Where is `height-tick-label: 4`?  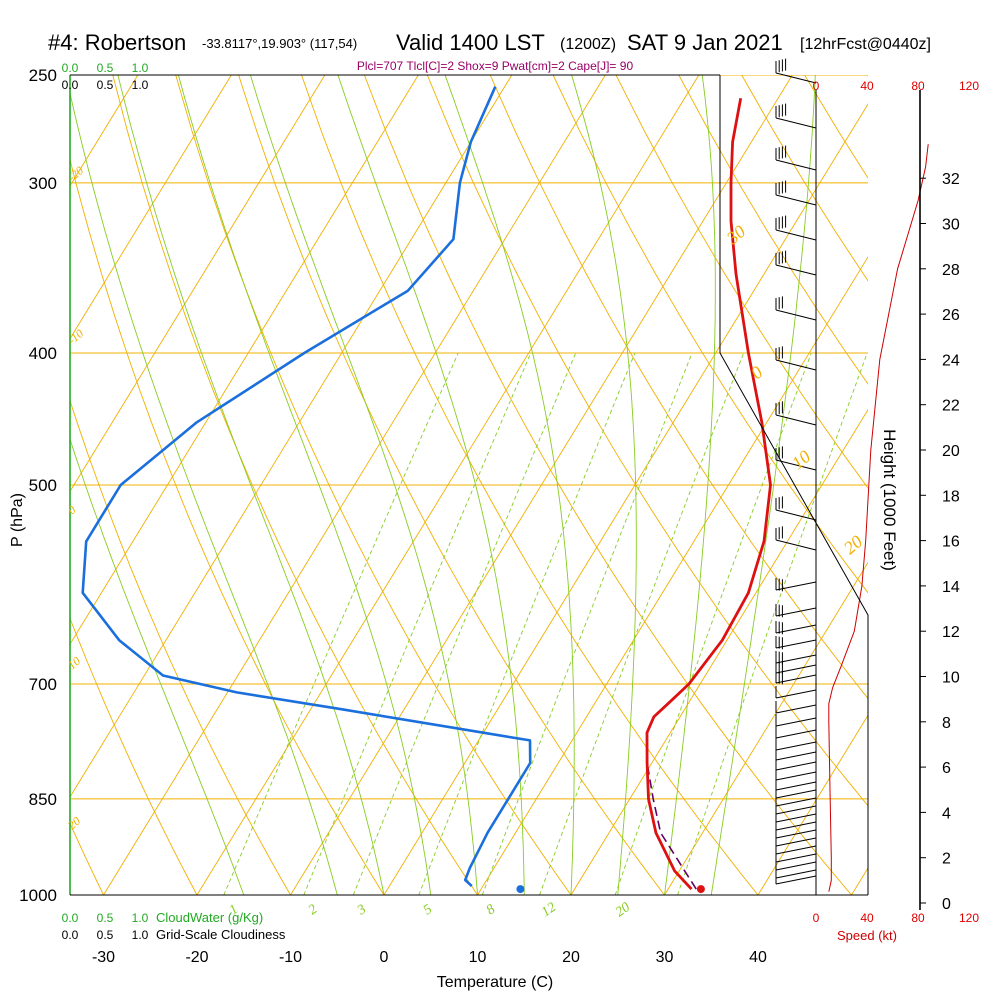
height-tick-label: 4 is located at coordinates (946, 813).